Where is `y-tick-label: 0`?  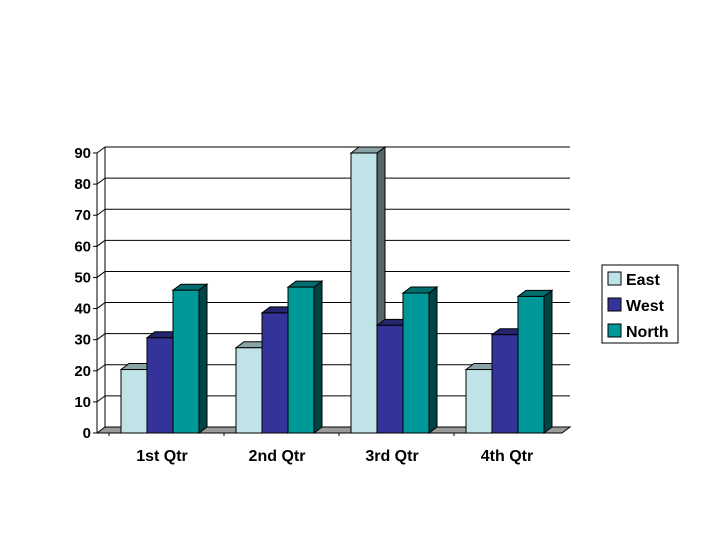 y-tick-label: 0 is located at coordinates (87, 433).